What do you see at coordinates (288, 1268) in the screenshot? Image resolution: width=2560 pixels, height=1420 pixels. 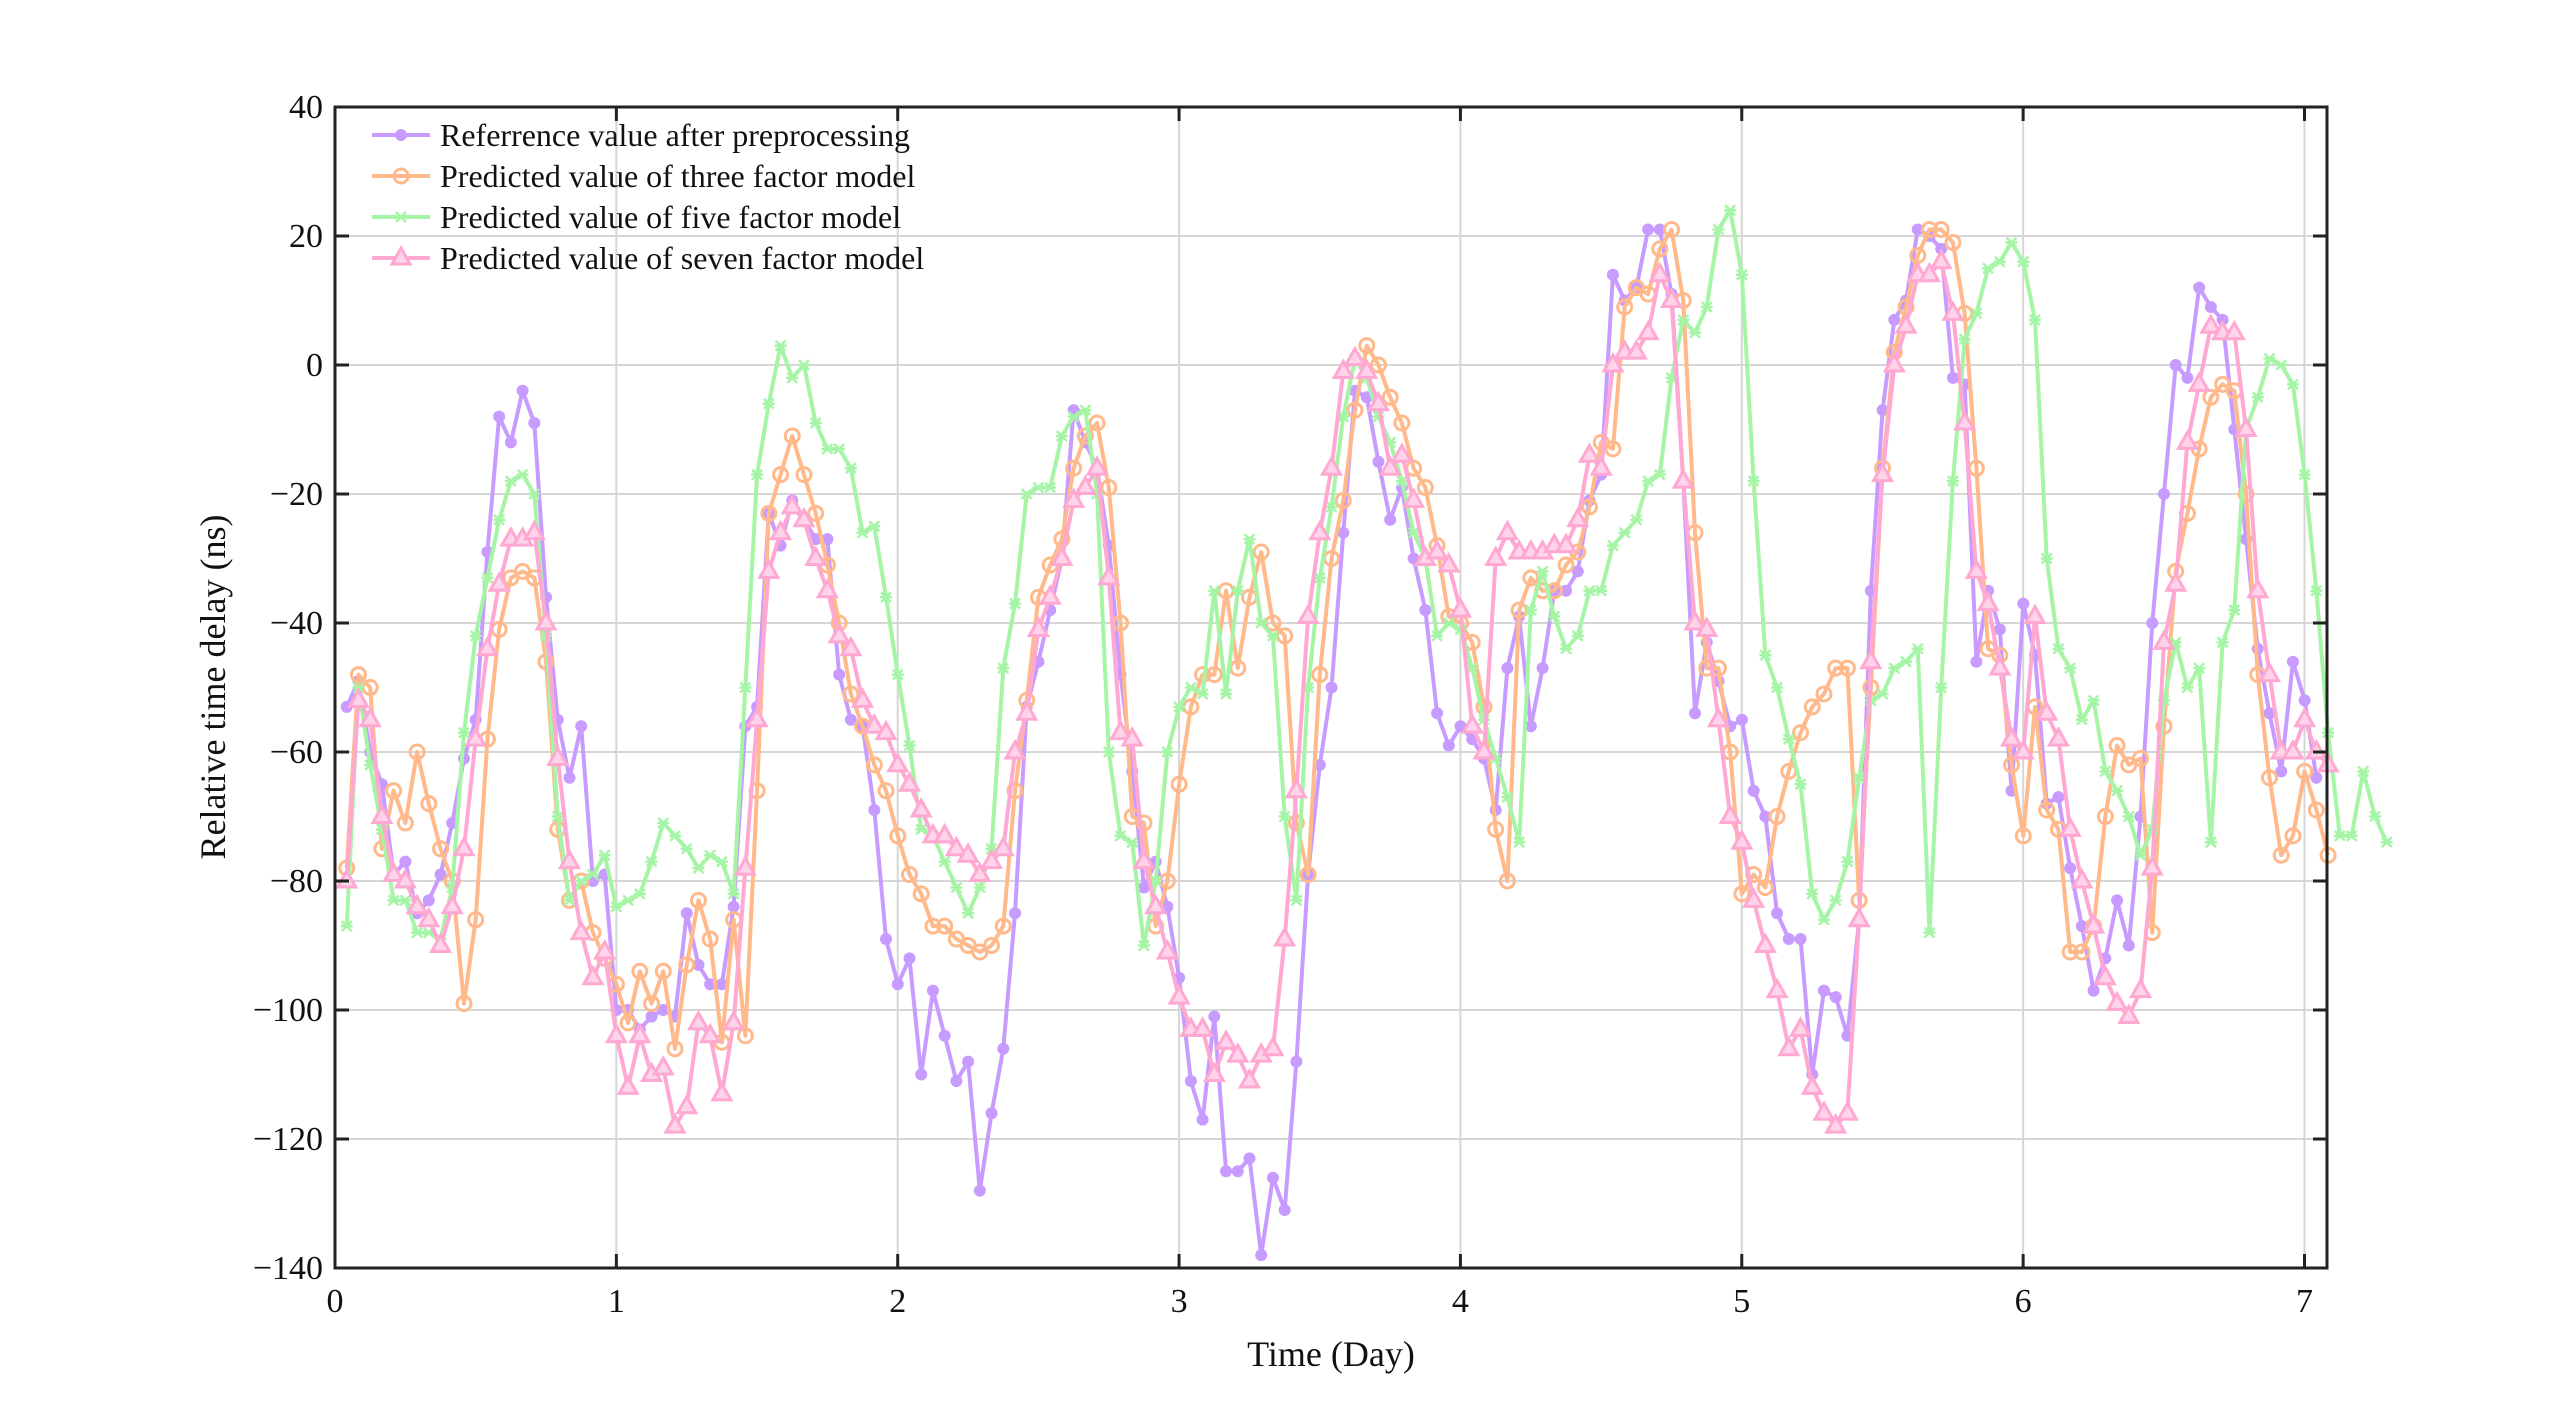 I see `y-tick-label: −140` at bounding box center [288, 1268].